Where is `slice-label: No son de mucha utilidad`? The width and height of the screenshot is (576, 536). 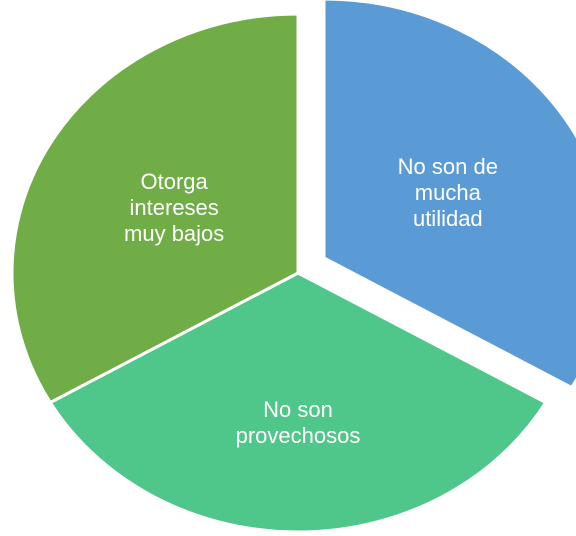 slice-label: No son de mucha utilidad is located at coordinates (447, 193).